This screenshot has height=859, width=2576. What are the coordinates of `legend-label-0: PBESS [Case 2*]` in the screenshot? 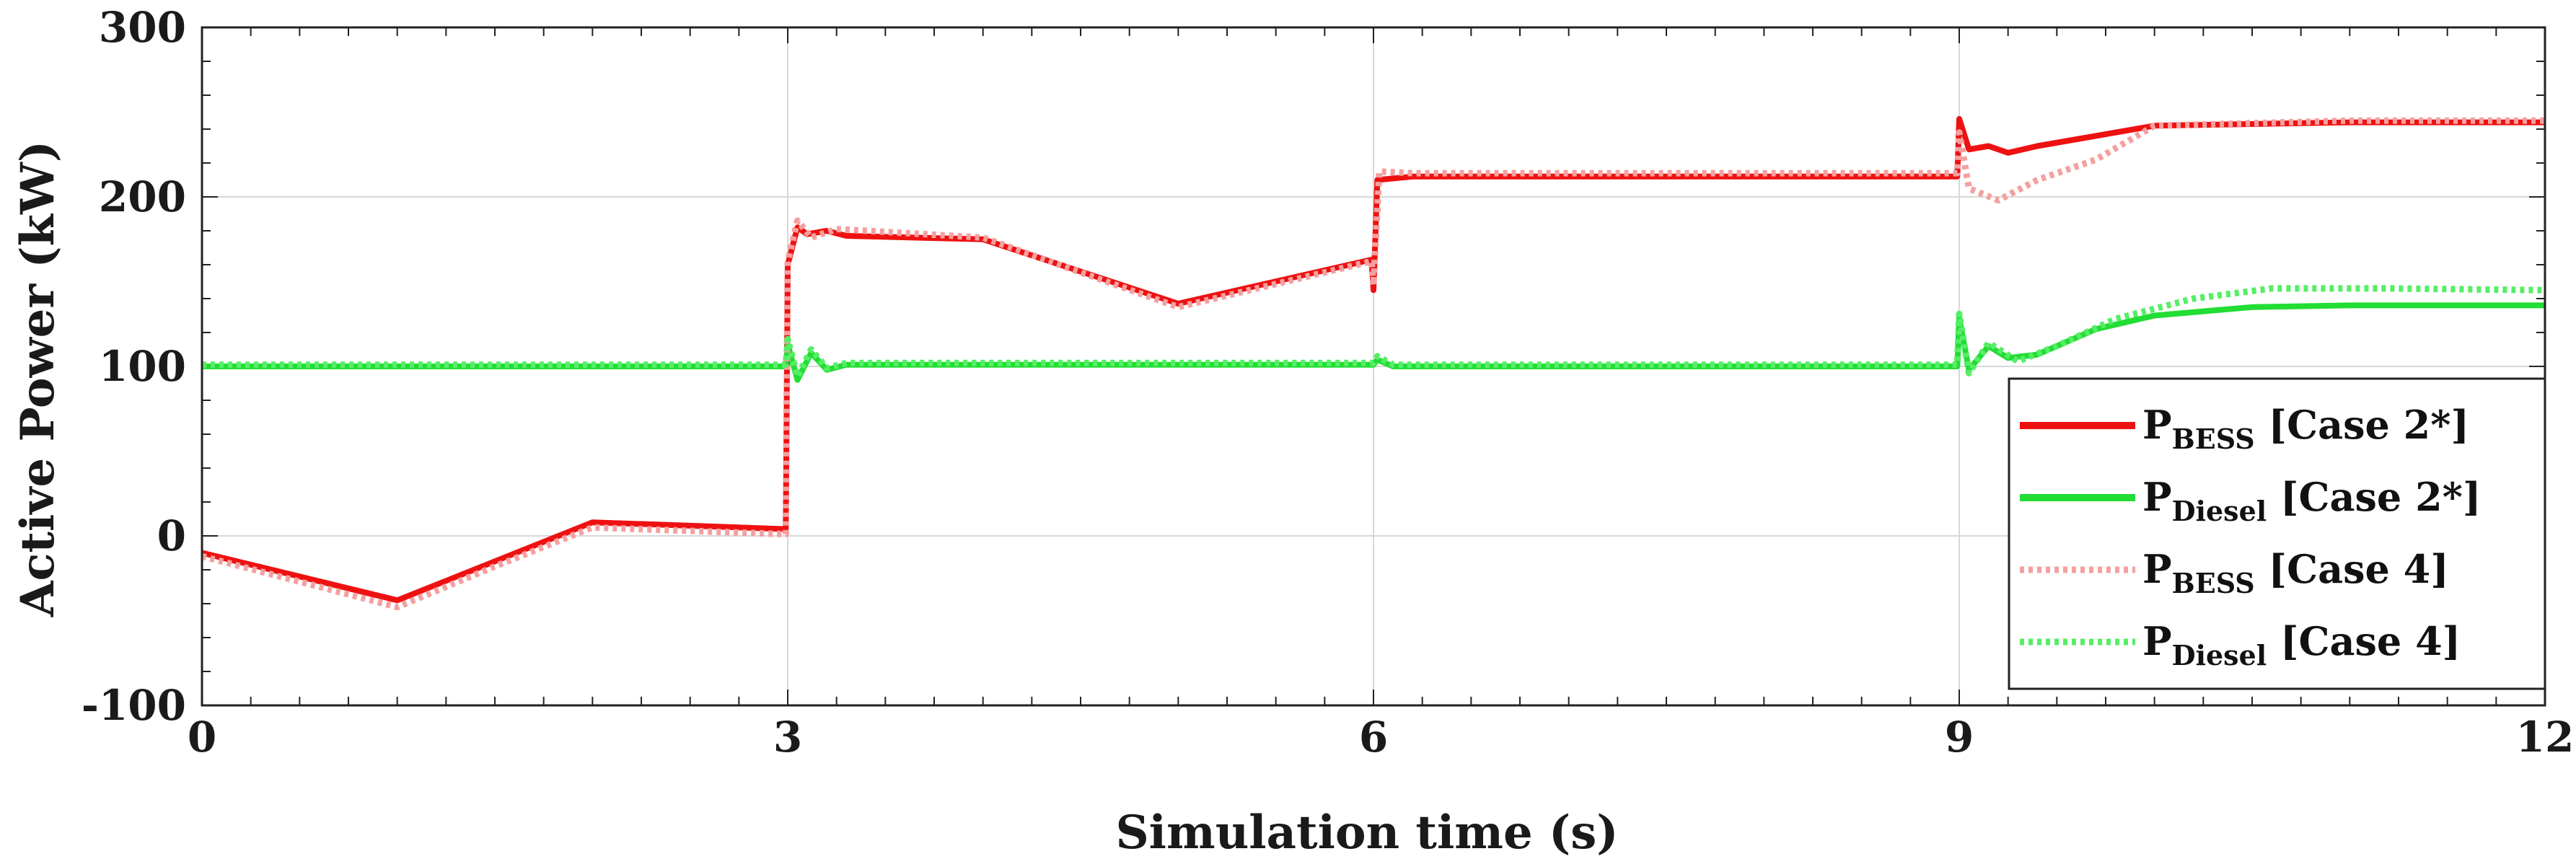 It's located at (2305, 428).